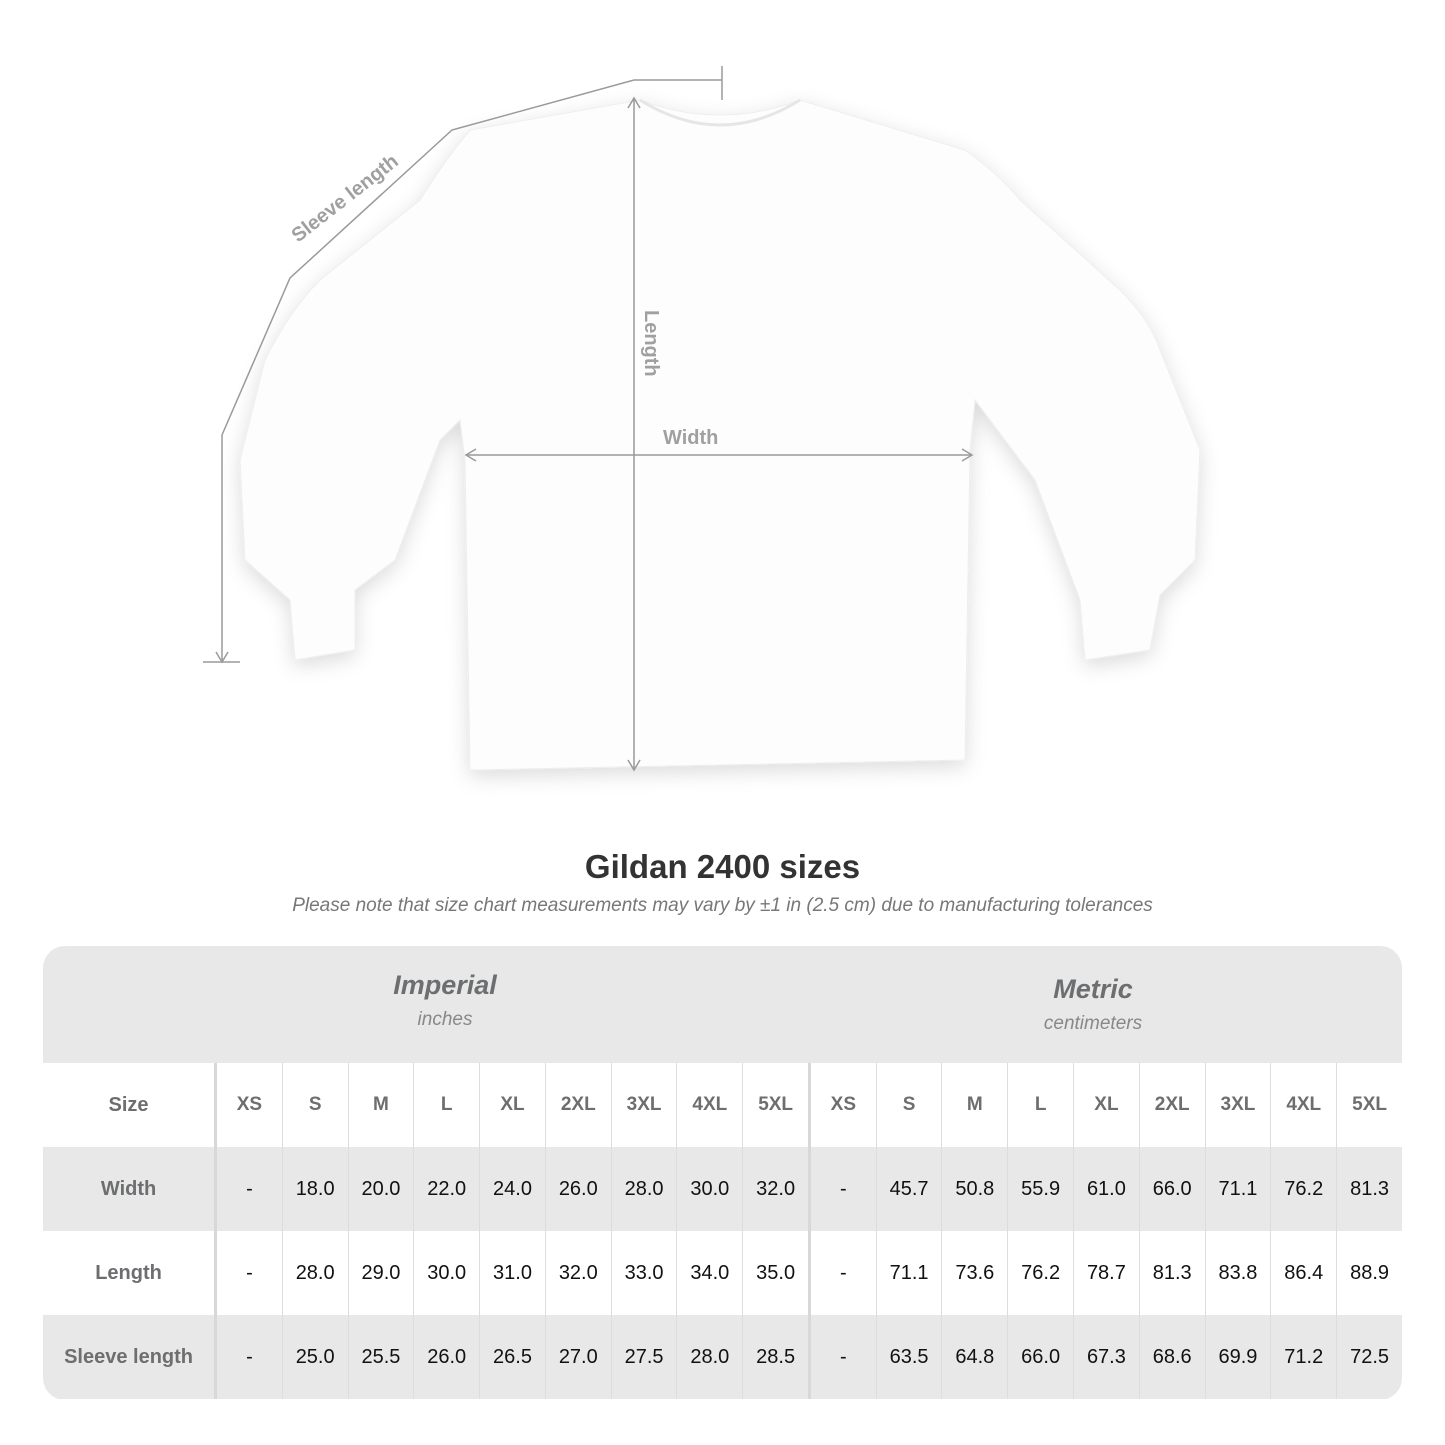  I want to click on metric-title: Metric, so click(1093, 989).